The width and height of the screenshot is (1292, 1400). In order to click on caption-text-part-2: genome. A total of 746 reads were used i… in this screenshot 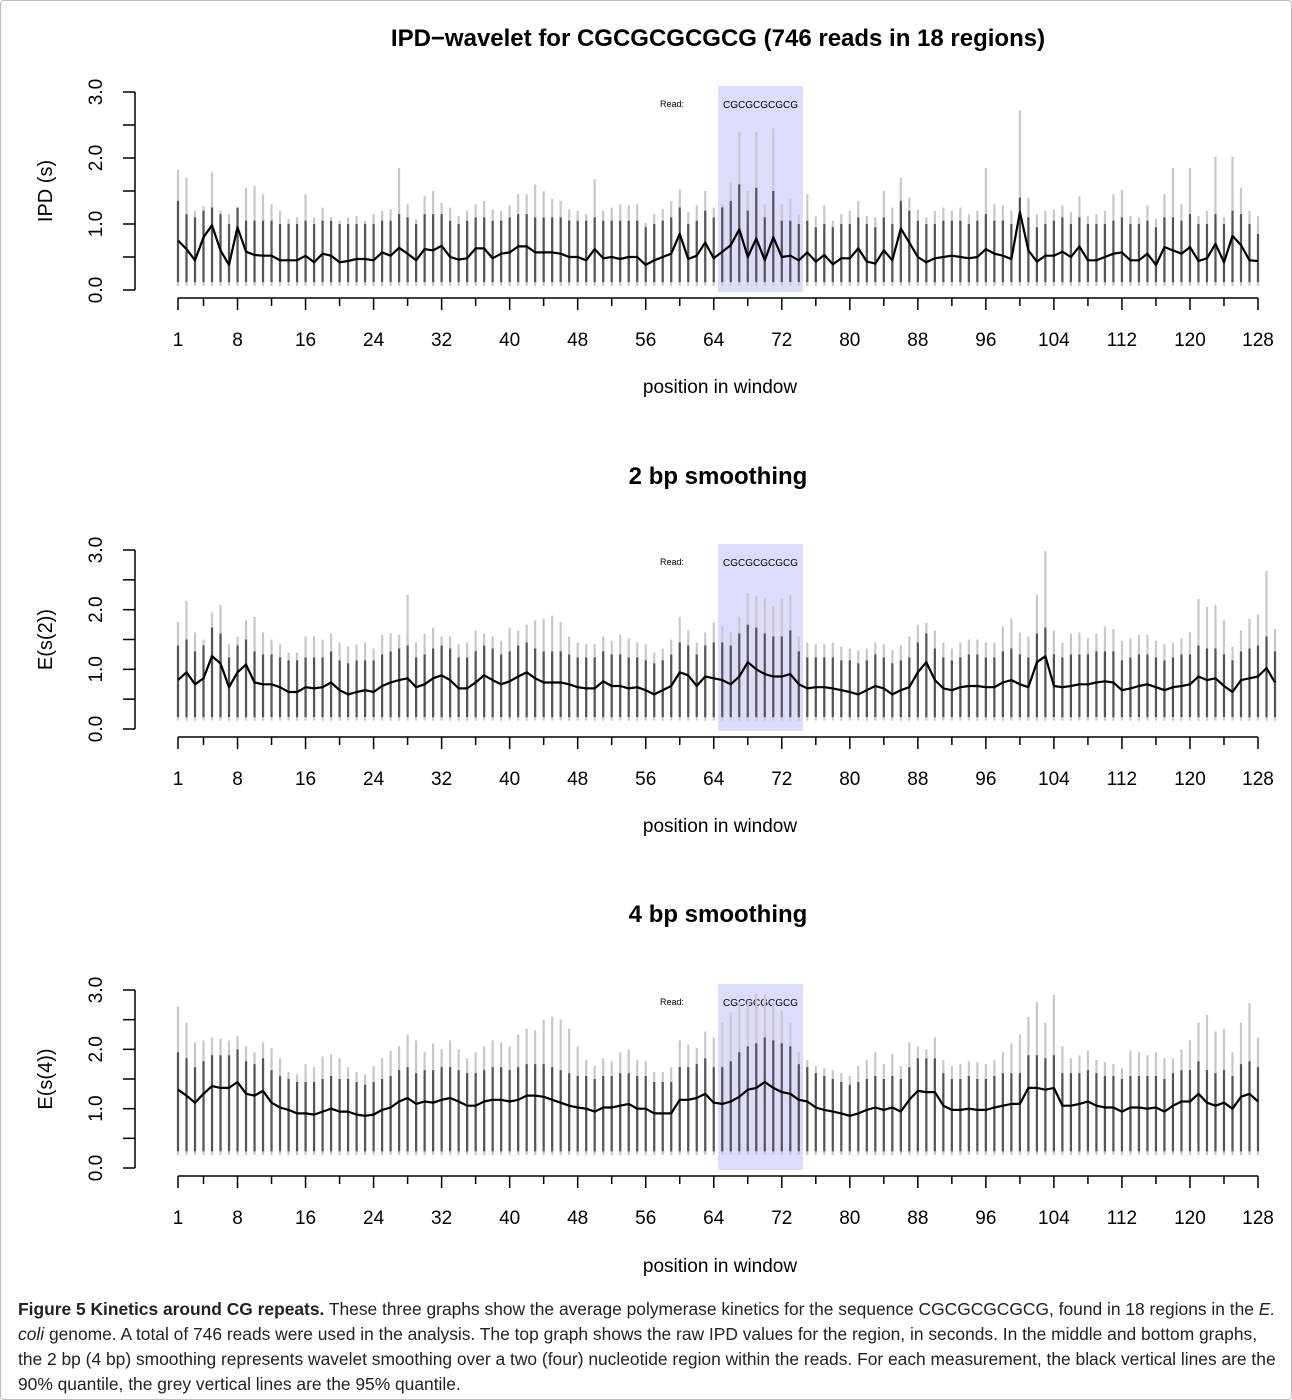, I will do `click(647, 1359)`.